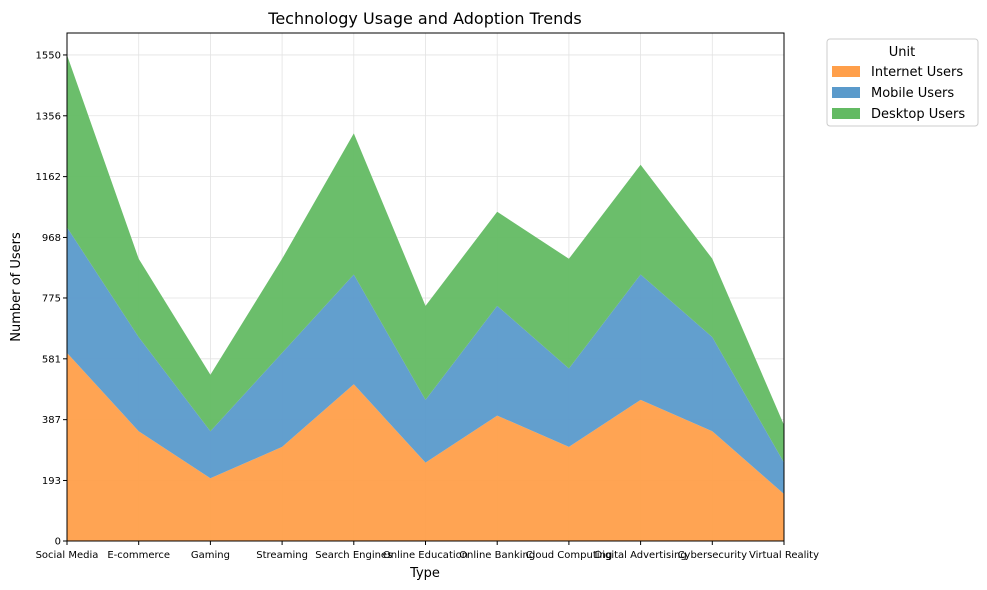 This screenshot has width=987, height=590. I want to click on x-tick-label: Cloud Computing, so click(569, 555).